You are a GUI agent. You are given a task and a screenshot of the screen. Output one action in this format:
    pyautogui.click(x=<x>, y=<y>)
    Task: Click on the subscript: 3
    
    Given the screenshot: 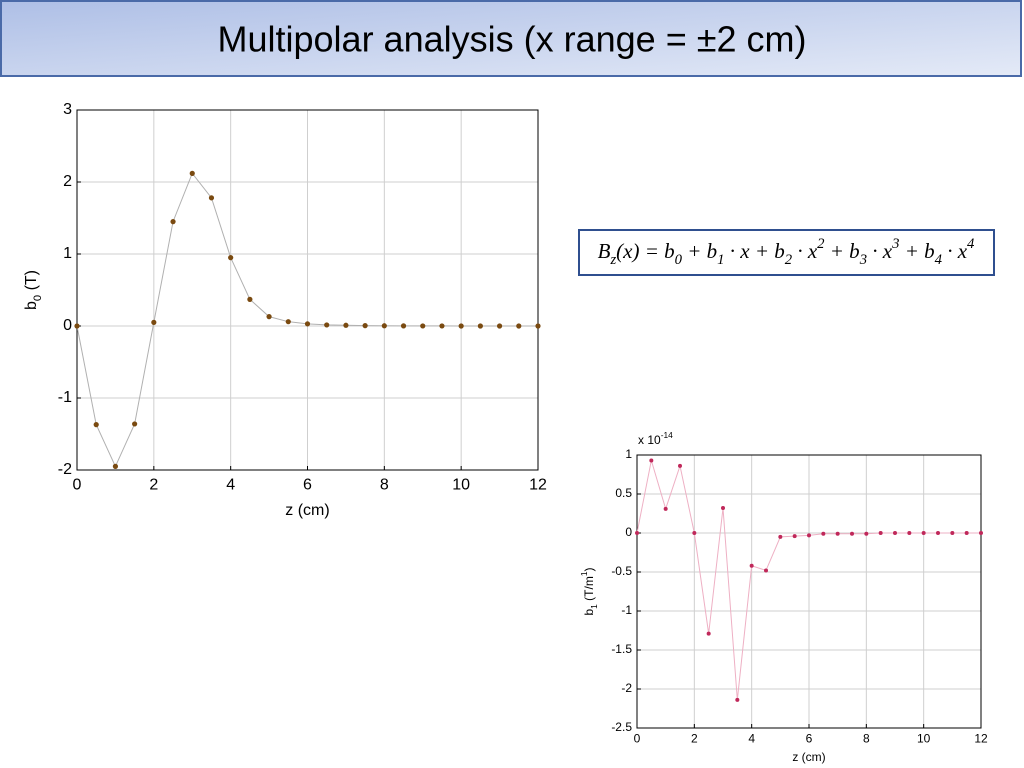 What is the action you would take?
    pyautogui.click(x=863, y=260)
    